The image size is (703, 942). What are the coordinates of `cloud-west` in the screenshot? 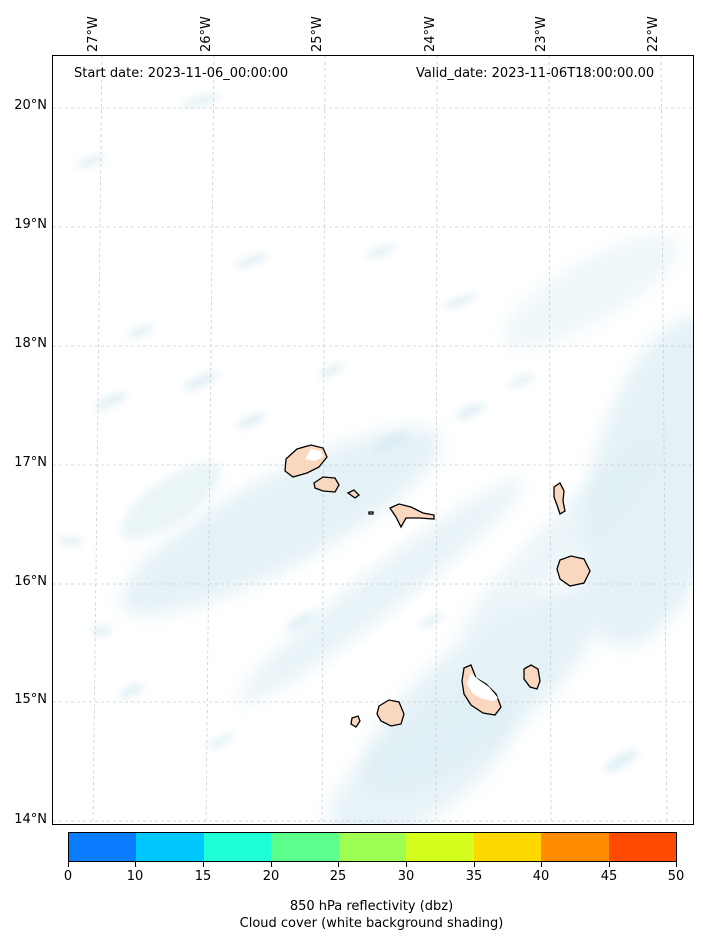 It's located at (171, 501).